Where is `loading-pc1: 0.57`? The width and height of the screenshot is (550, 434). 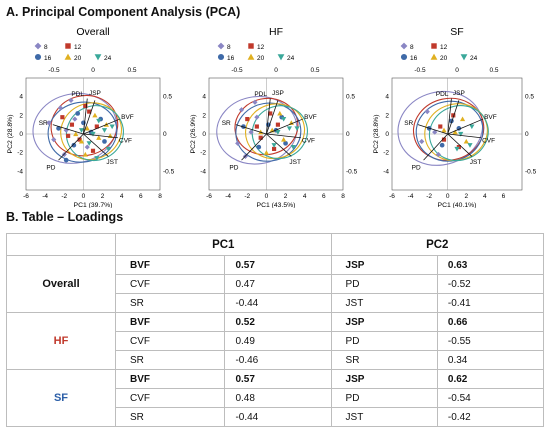
loading-pc1: 0.57 is located at coordinates (278, 379).